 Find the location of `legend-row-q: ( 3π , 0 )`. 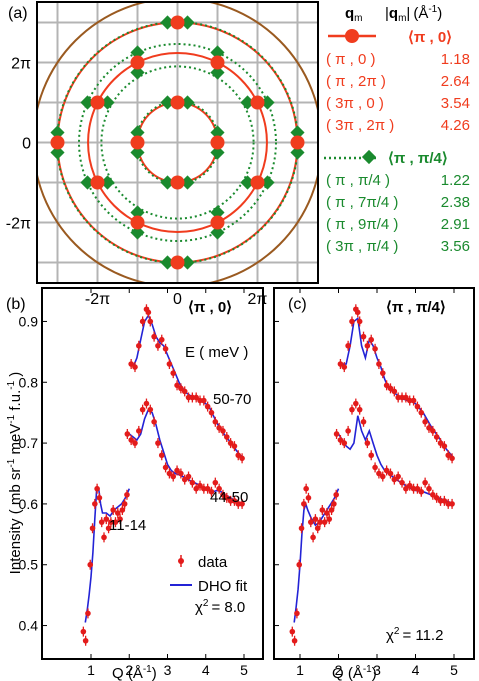

legend-row-q: ( 3π , 0 ) is located at coordinates (355, 103).